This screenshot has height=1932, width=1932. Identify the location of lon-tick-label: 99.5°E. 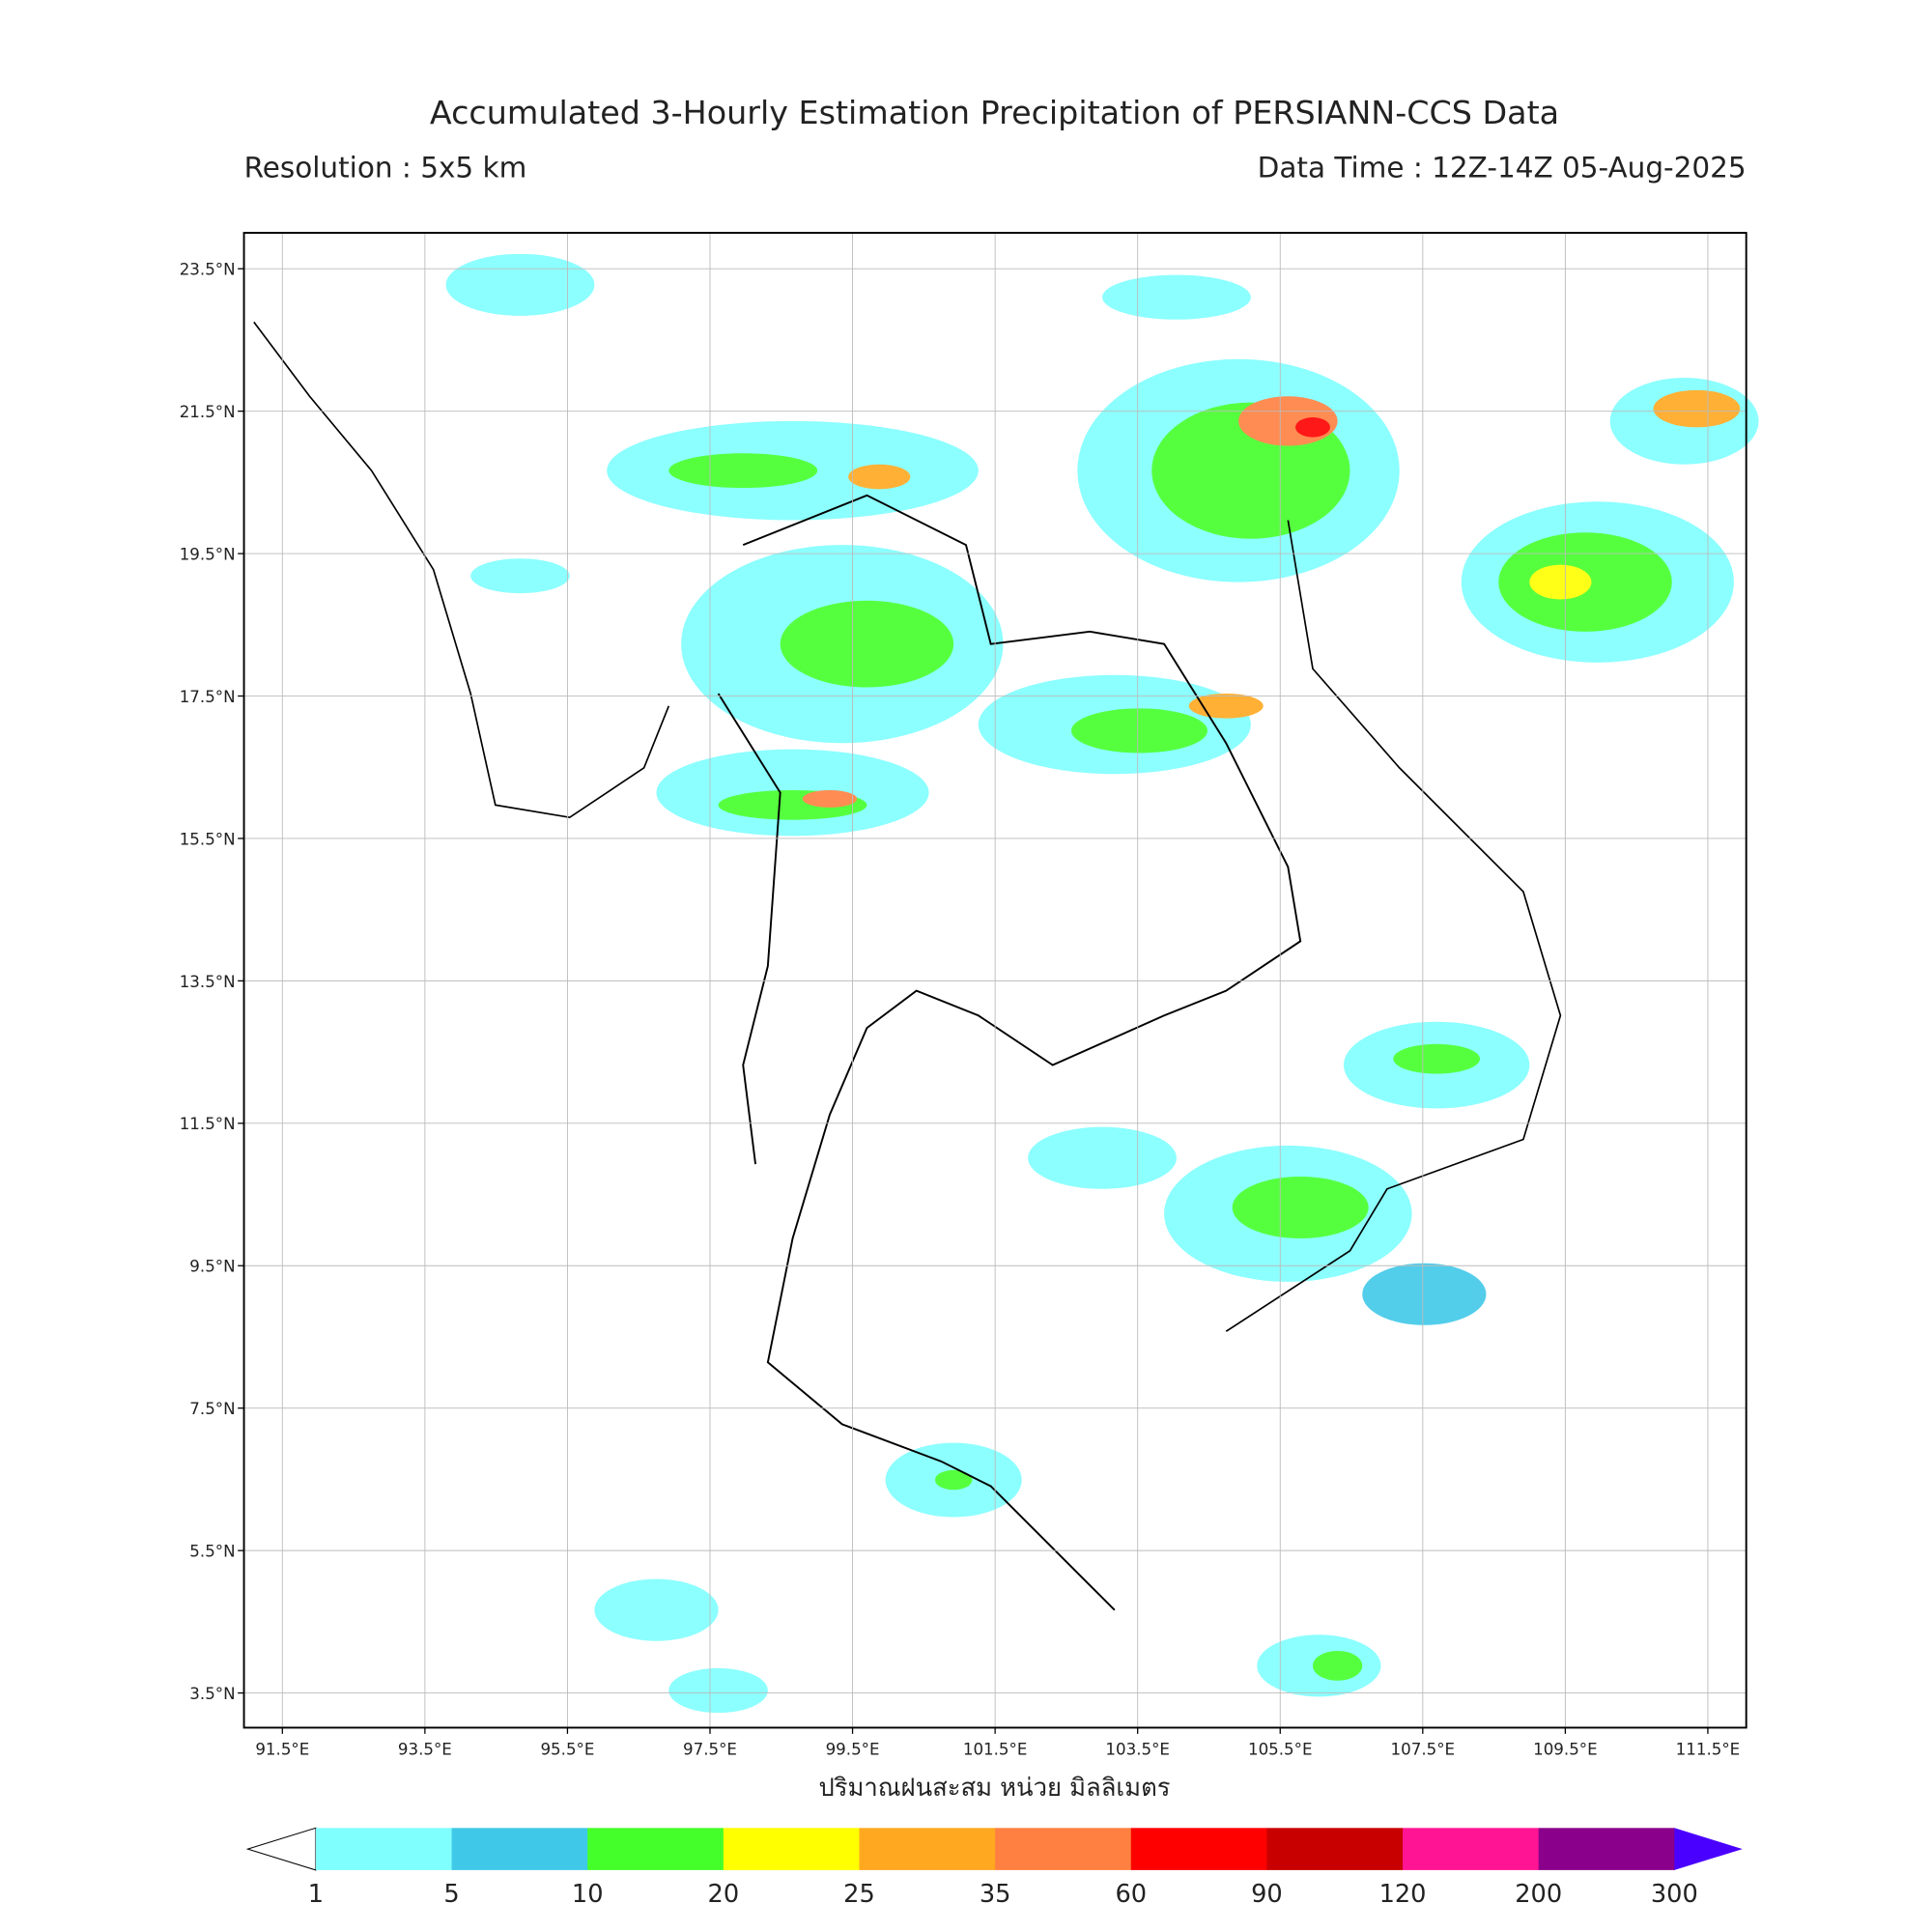
(853, 1750).